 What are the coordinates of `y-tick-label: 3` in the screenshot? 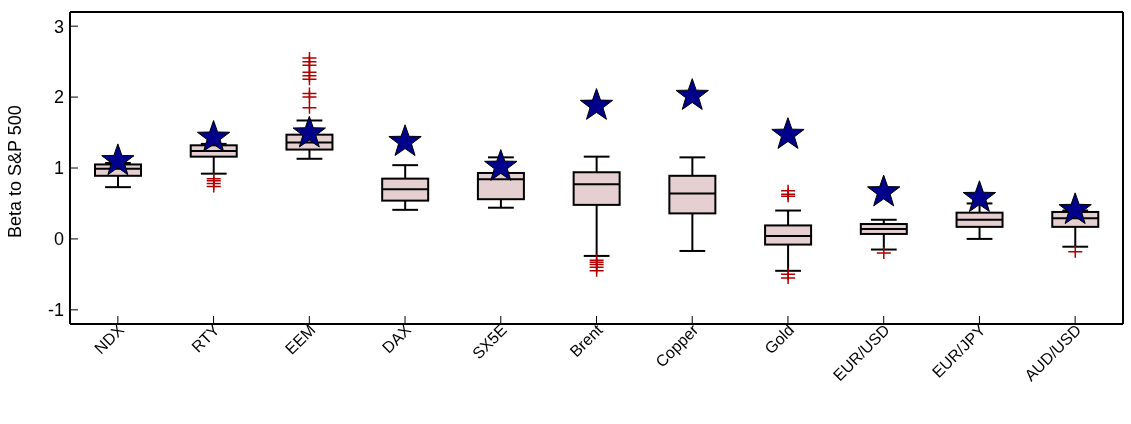 It's located at (58, 26).